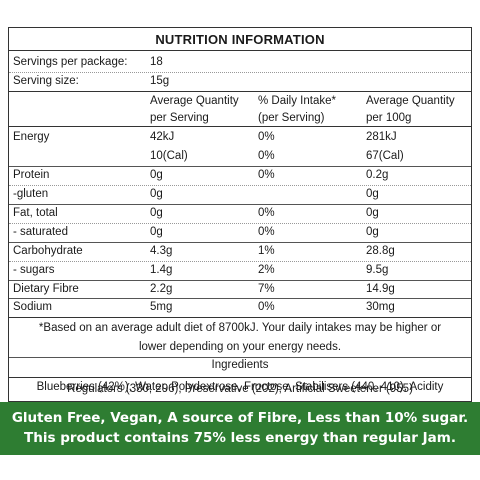 This screenshot has height=480, width=480. What do you see at coordinates (46, 81) in the screenshot?
I see `serving-size-label: Serving size:` at bounding box center [46, 81].